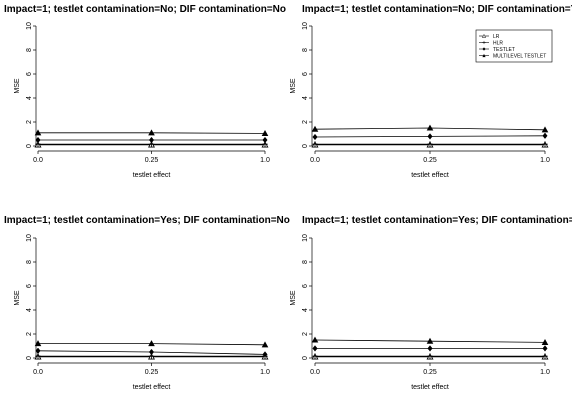 Image resolution: width=572 pixels, height=401 pixels. What do you see at coordinates (504, 50) in the screenshot?
I see `legend-label: TESTLET` at bounding box center [504, 50].